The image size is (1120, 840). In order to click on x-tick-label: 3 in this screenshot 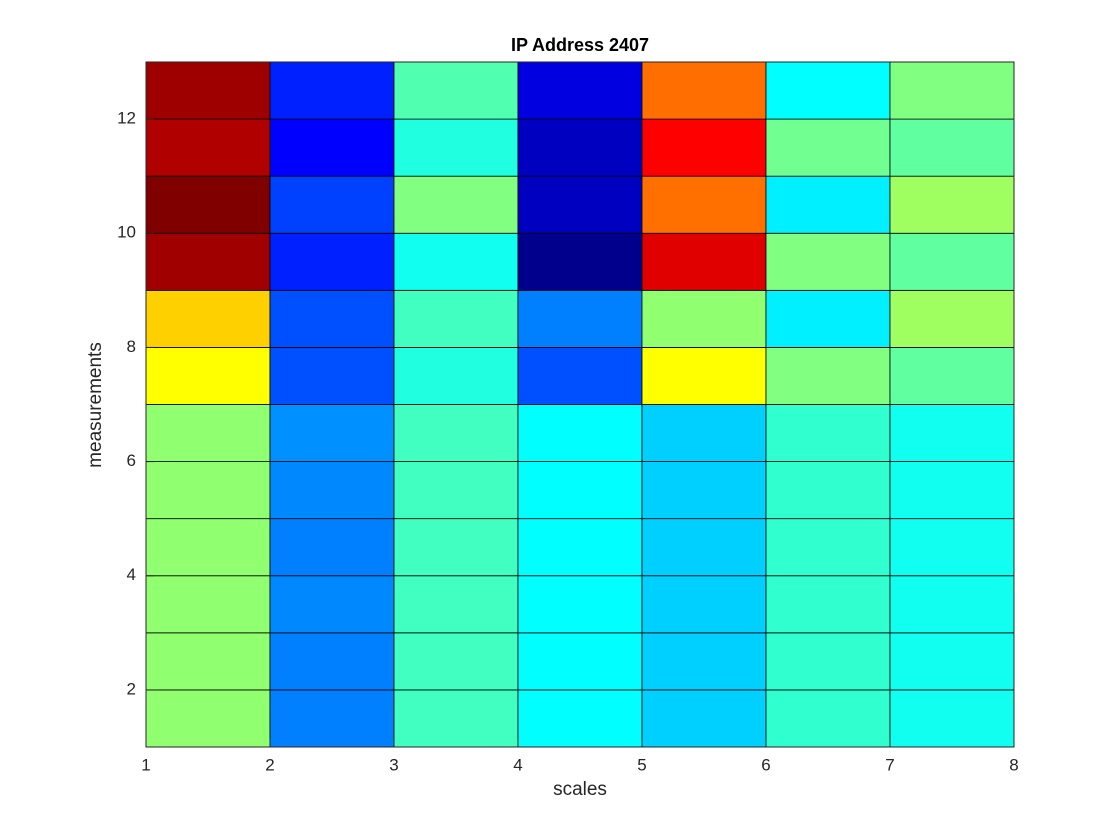, I will do `click(393, 764)`.